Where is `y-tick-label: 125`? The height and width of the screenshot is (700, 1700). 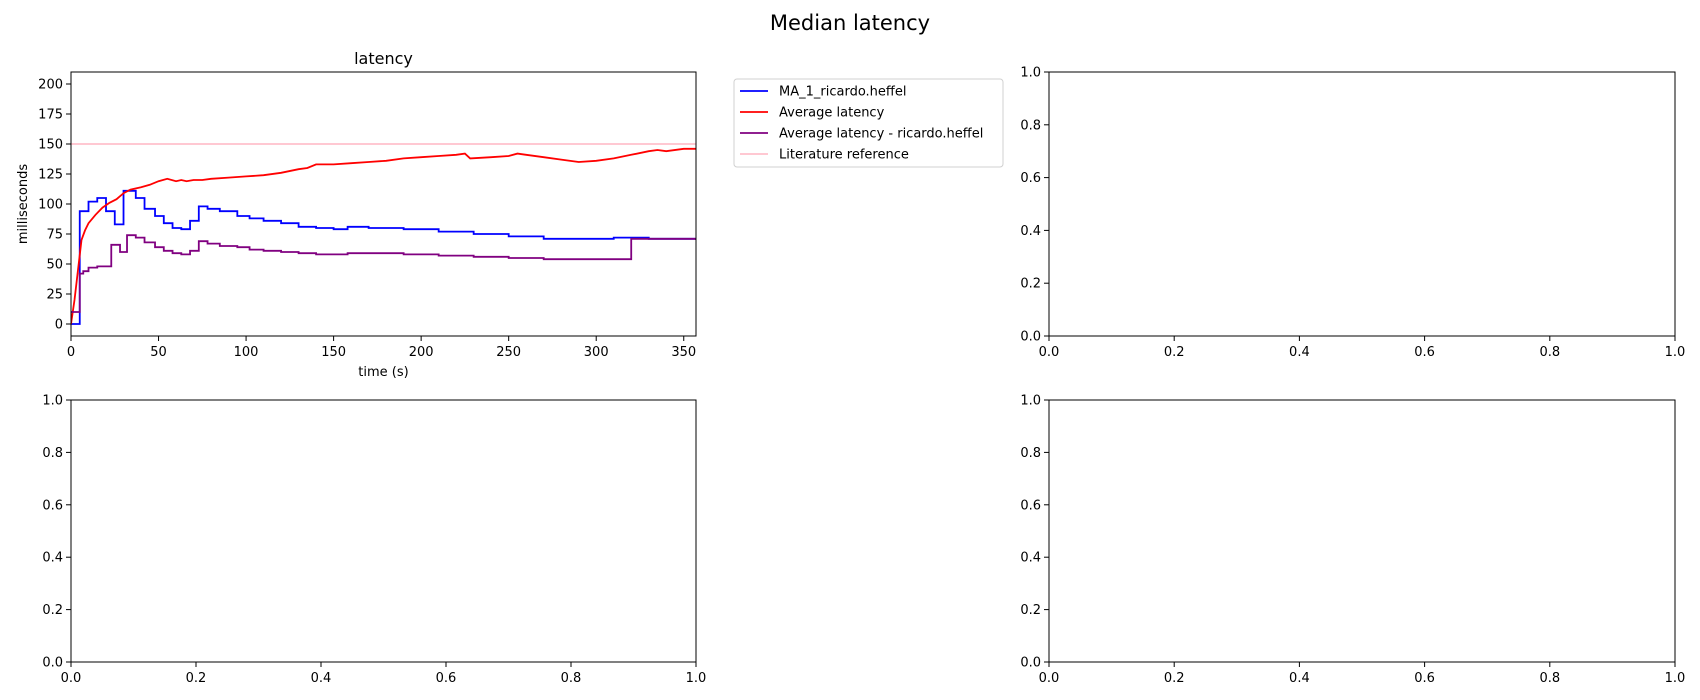
y-tick-label: 125 is located at coordinates (50, 175).